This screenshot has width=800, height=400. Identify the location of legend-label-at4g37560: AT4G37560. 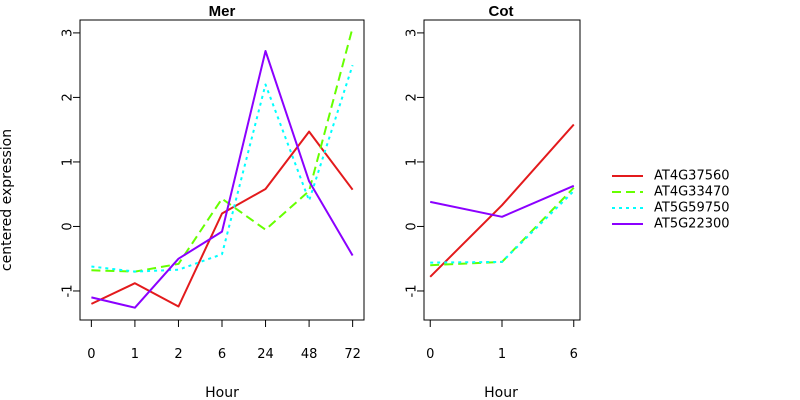
(692, 176).